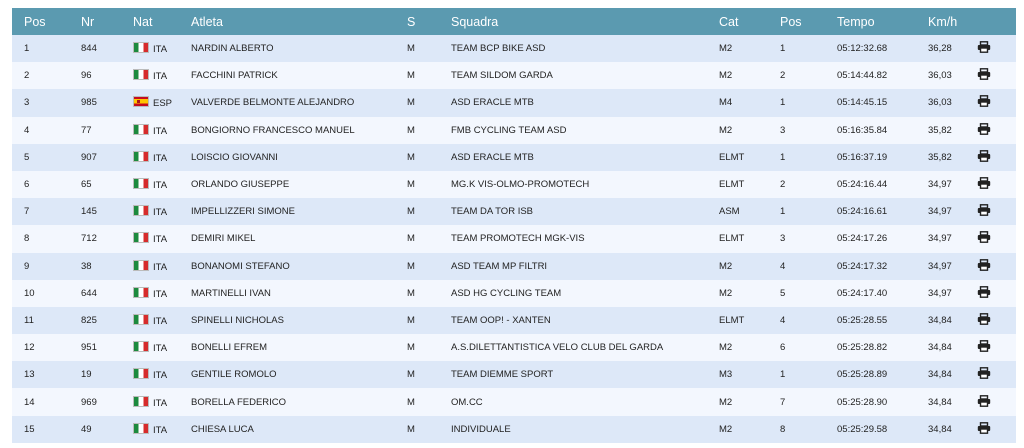 The image size is (1024, 448). Describe the element at coordinates (791, 21) in the screenshot. I see `col-header-cat-pos: Pos` at that location.